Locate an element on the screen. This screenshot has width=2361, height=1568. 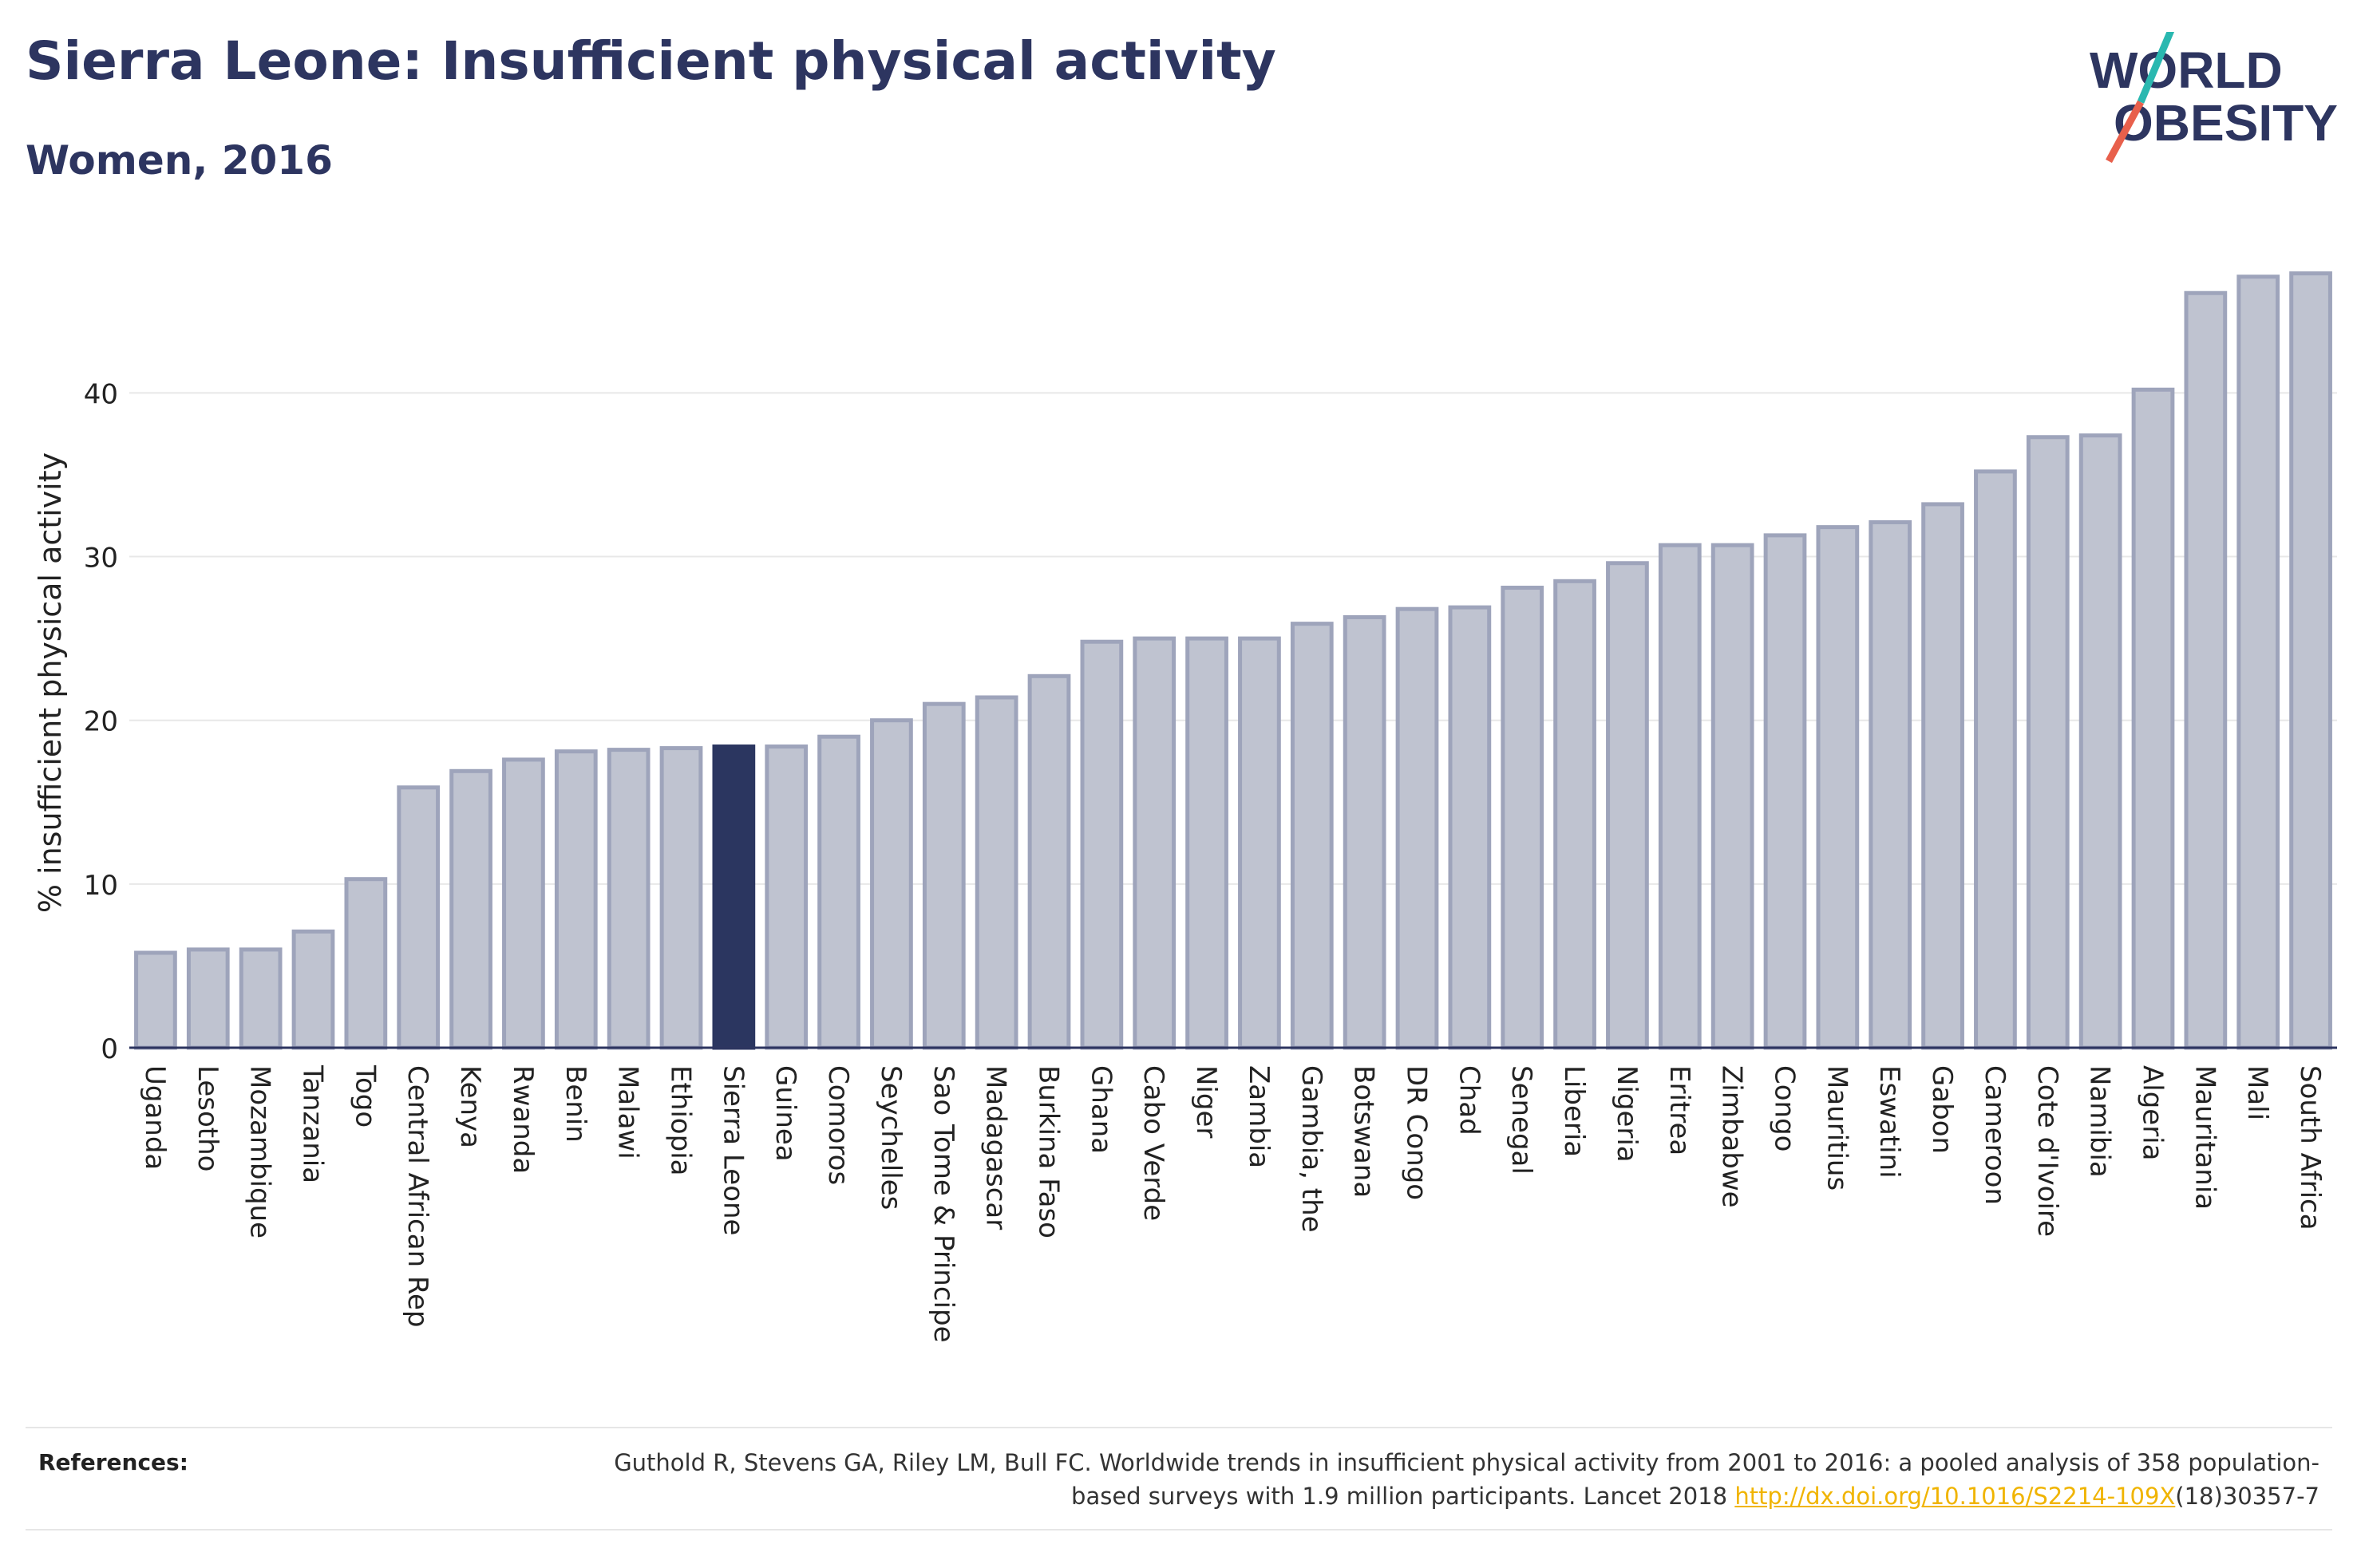
references-label: References: is located at coordinates (113, 1462).